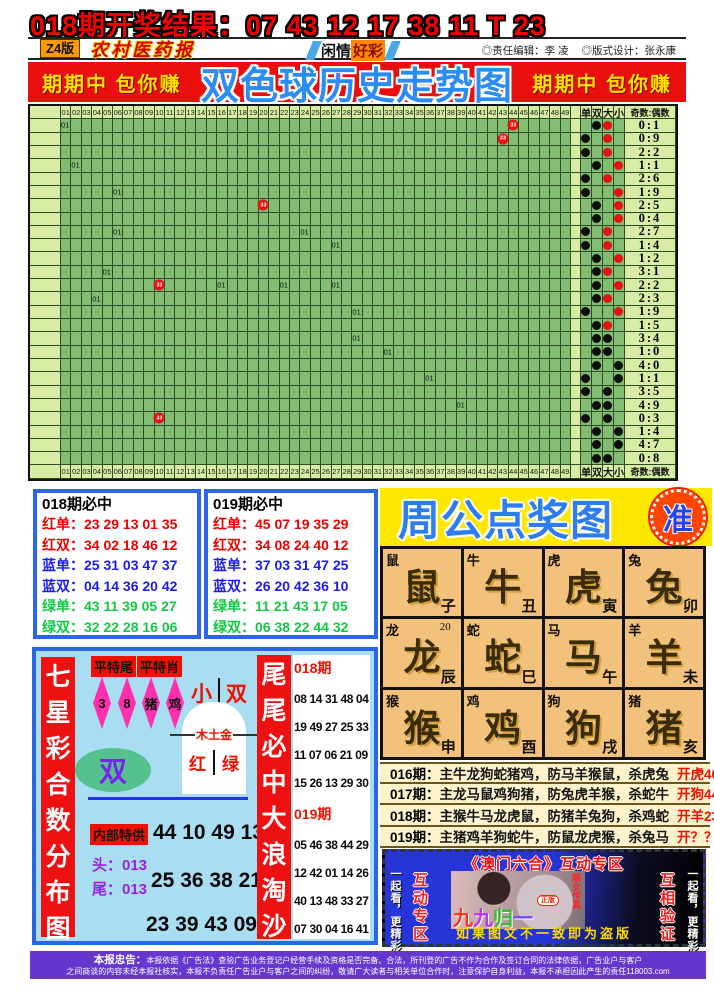  I want to click on attribute-header: 小, so click(619, 113).